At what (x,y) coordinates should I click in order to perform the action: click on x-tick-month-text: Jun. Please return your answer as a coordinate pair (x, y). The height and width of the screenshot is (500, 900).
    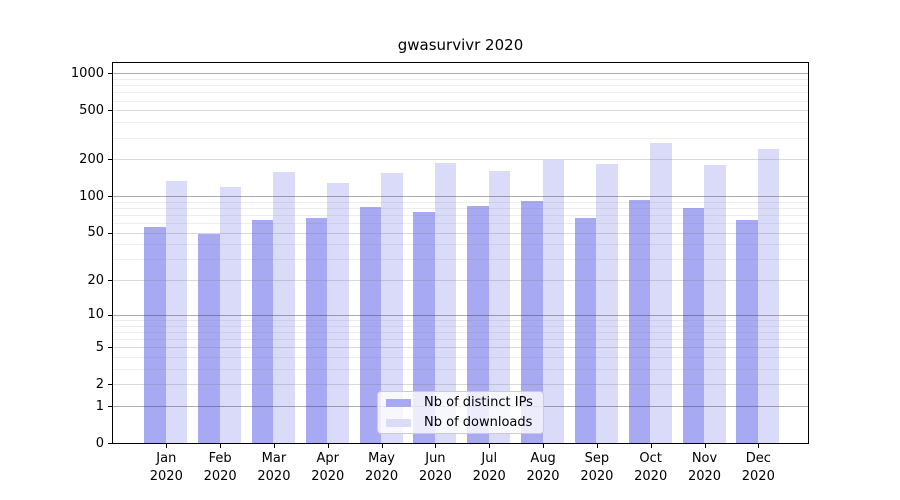
    Looking at the image, I should click on (435, 458).